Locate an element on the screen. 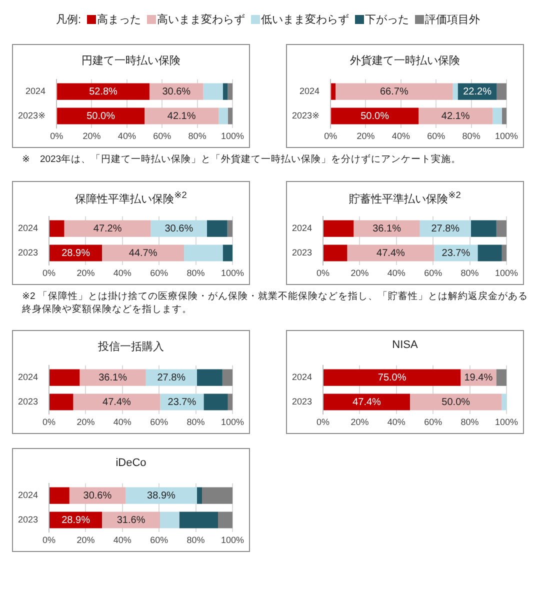  chart-title: iDeCo is located at coordinates (131, 464).